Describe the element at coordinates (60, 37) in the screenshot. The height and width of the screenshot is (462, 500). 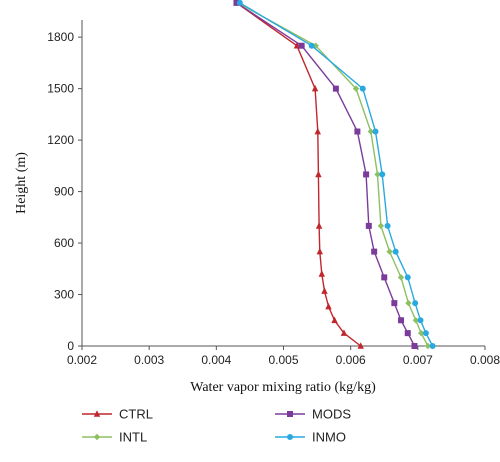
I see `y-tick-label: 1800` at that location.